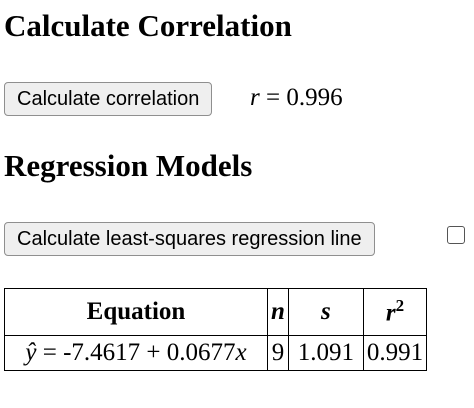 This screenshot has height=408, width=474. I want to click on variable: x, so click(241, 352).